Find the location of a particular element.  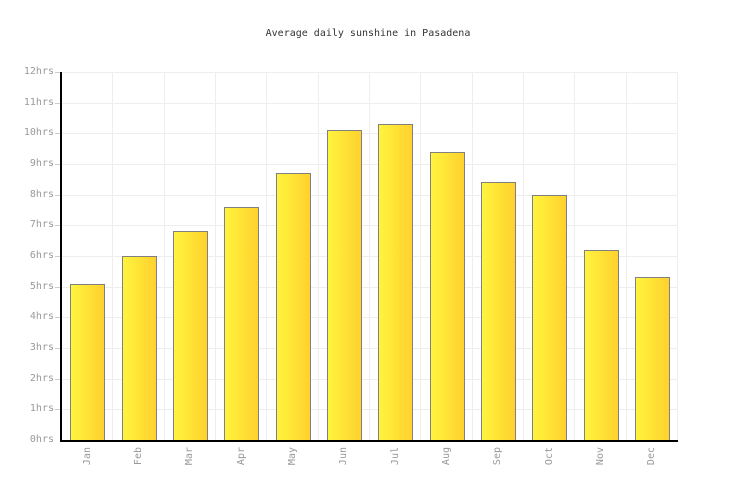

bar-feb is located at coordinates (139, 348).